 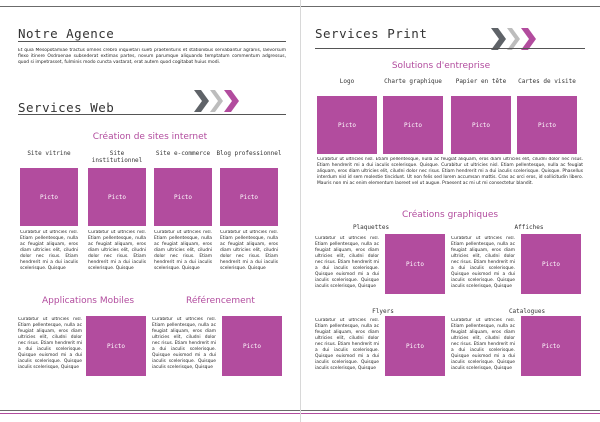 I want to click on web-rule, so click(x=152, y=114).